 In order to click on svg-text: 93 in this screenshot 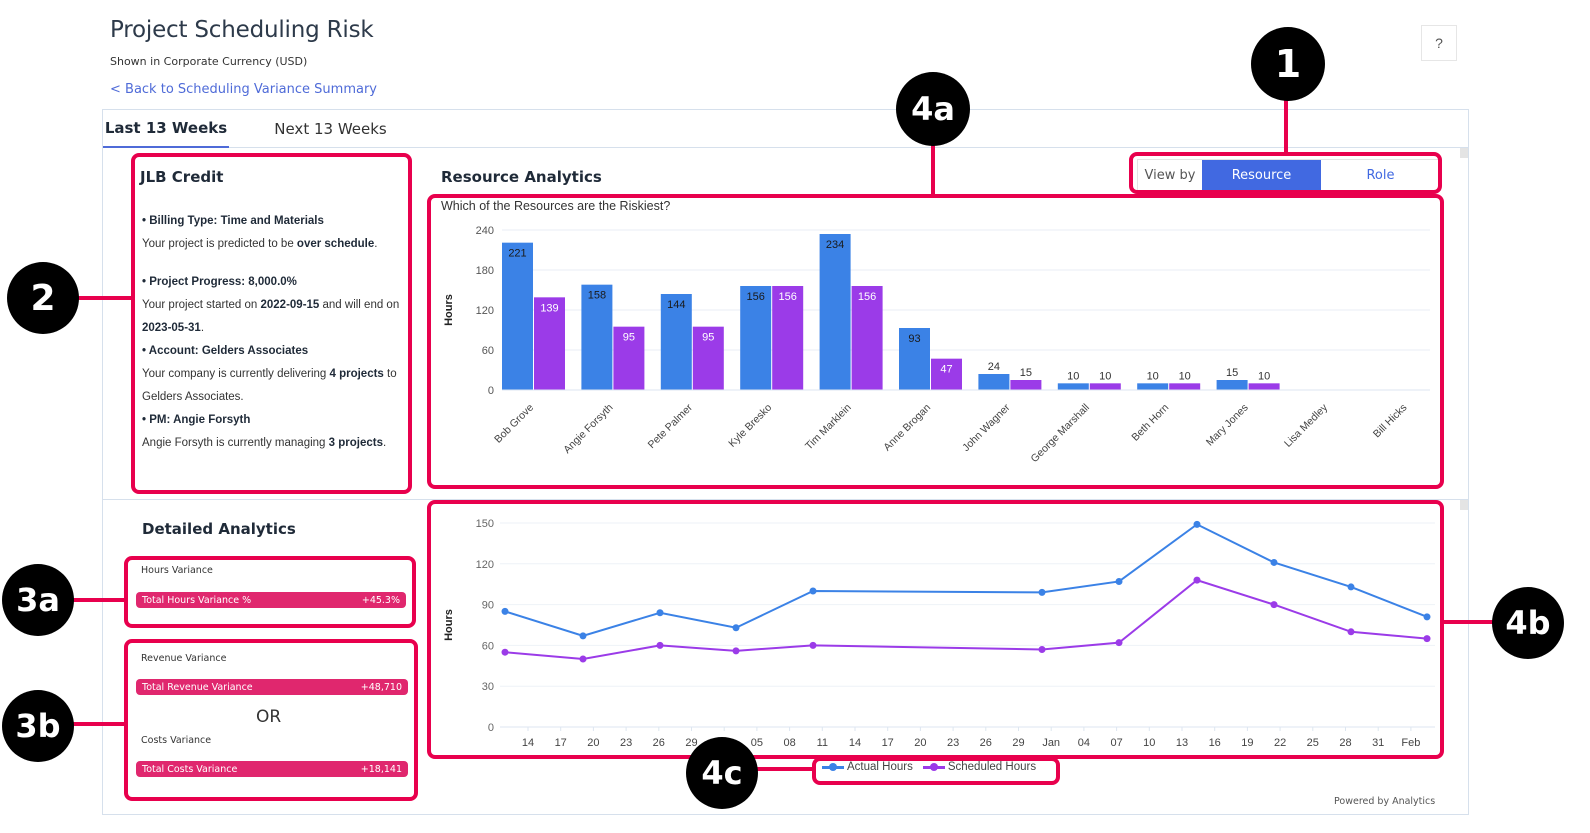, I will do `click(914, 339)`.